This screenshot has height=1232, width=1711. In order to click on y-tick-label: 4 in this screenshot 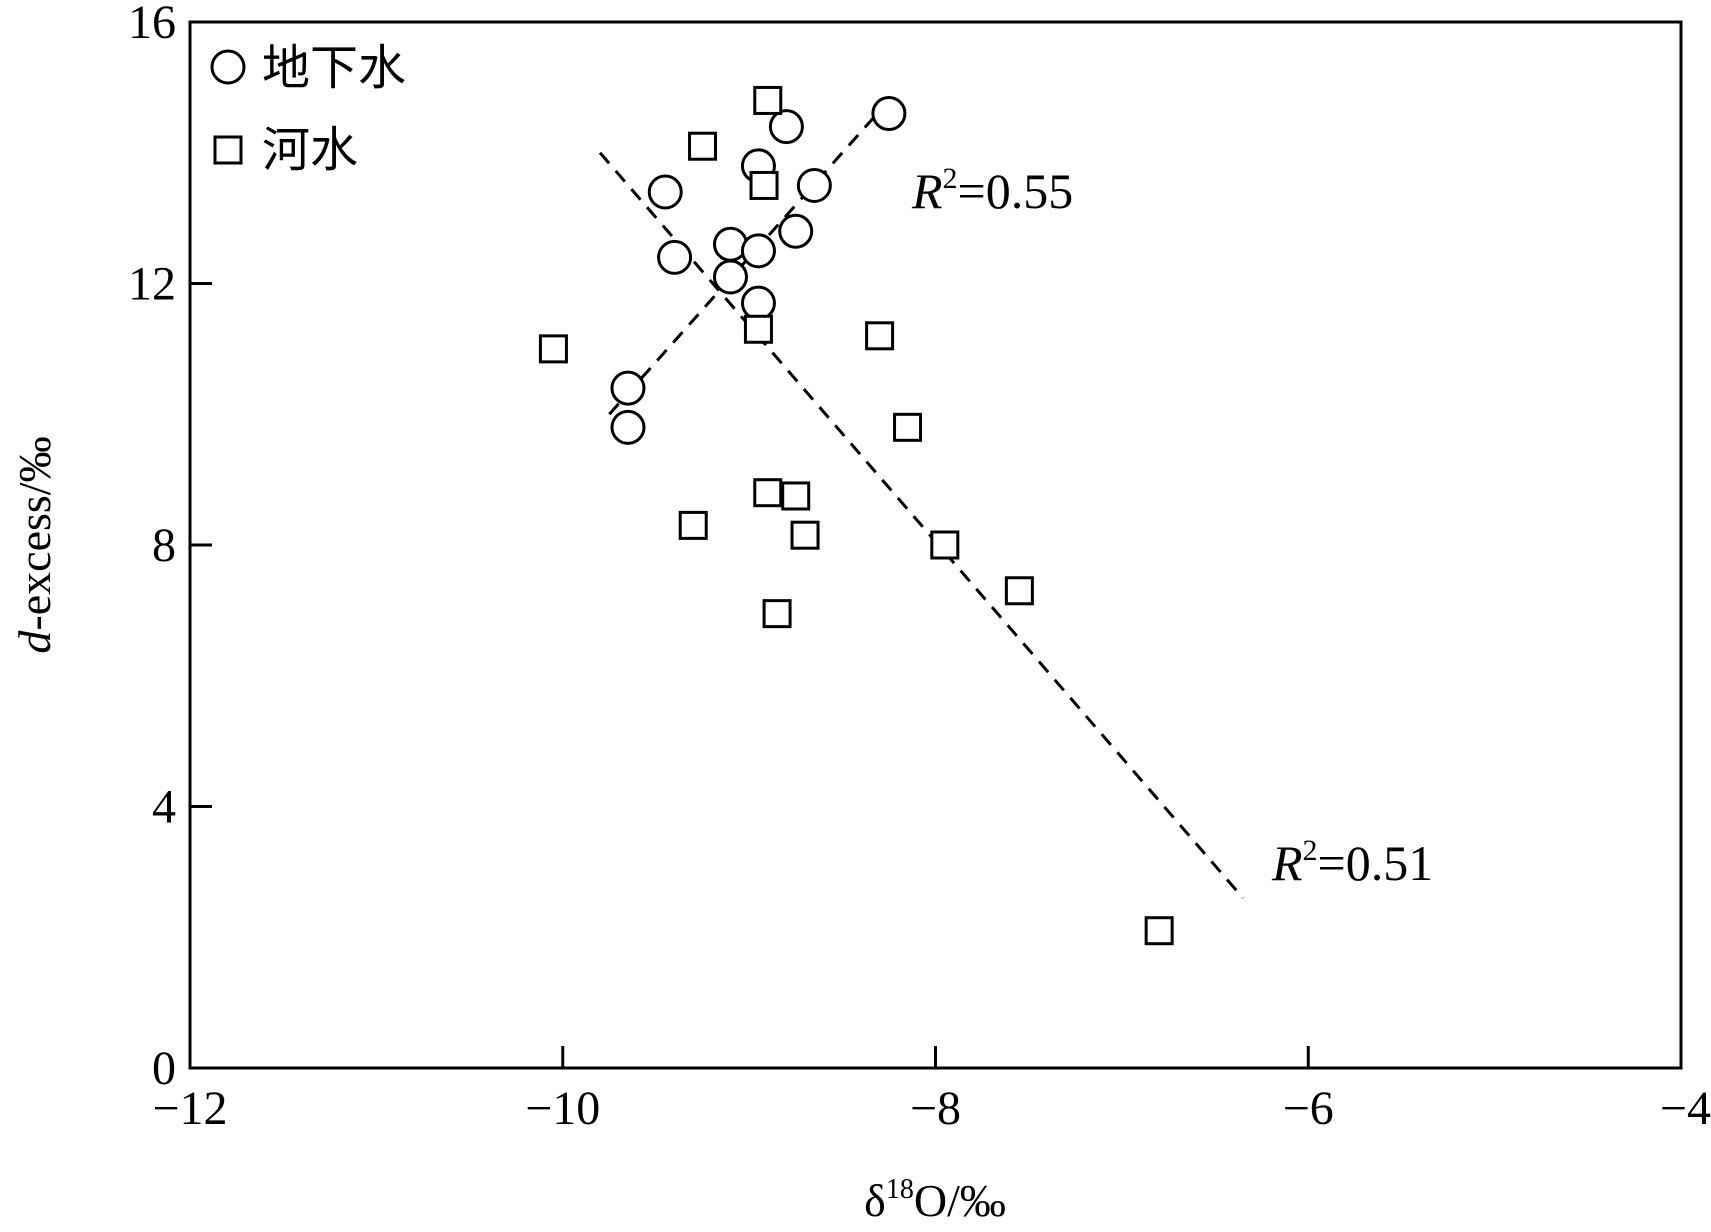, I will do `click(164, 807)`.